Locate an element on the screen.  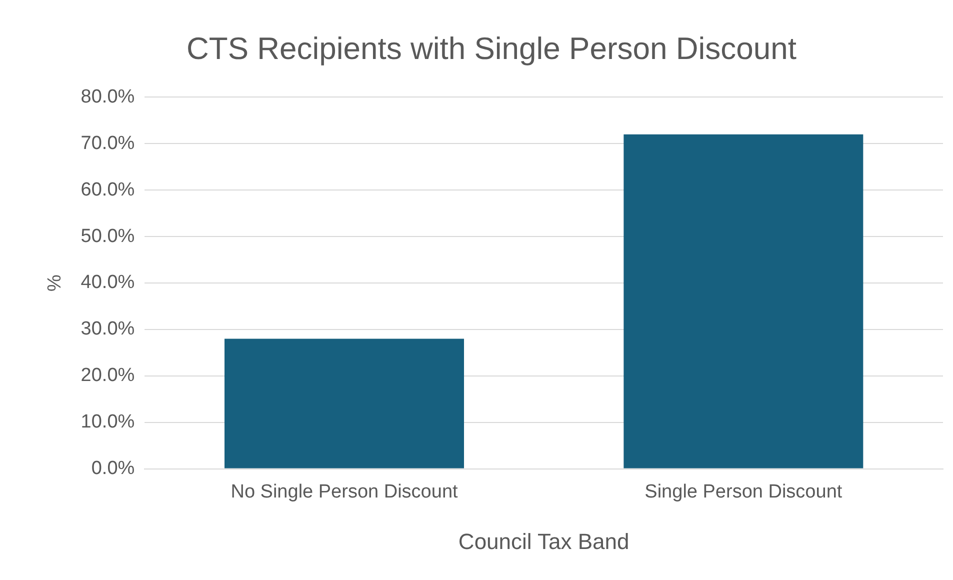
y-tick-label: 40.0% is located at coordinates (107, 283).